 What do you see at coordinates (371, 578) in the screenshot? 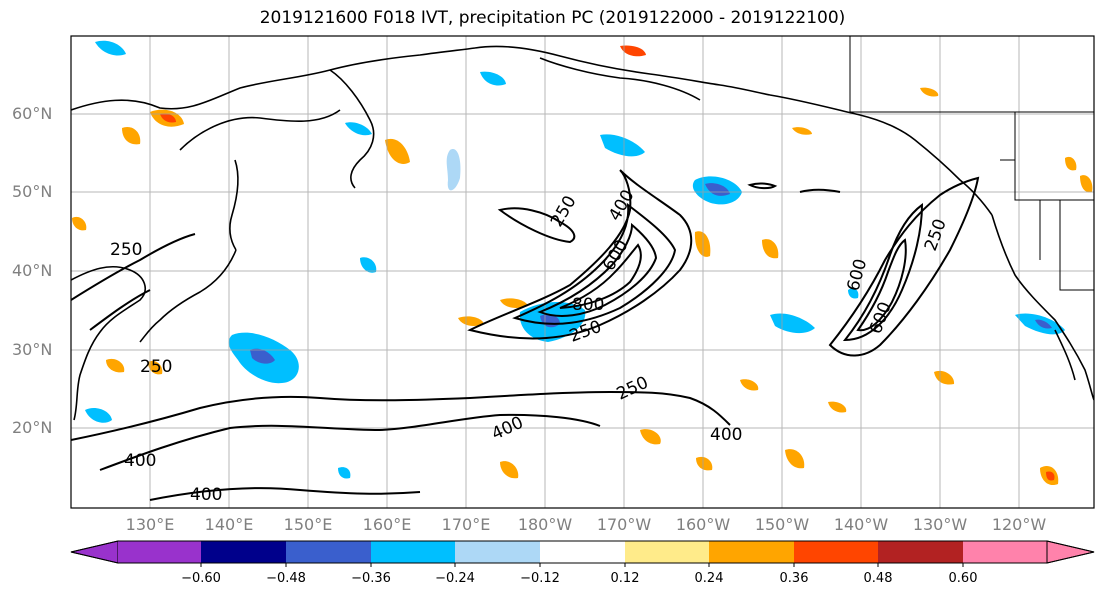
I see `colorbar-tick-label: −0.36` at bounding box center [371, 578].